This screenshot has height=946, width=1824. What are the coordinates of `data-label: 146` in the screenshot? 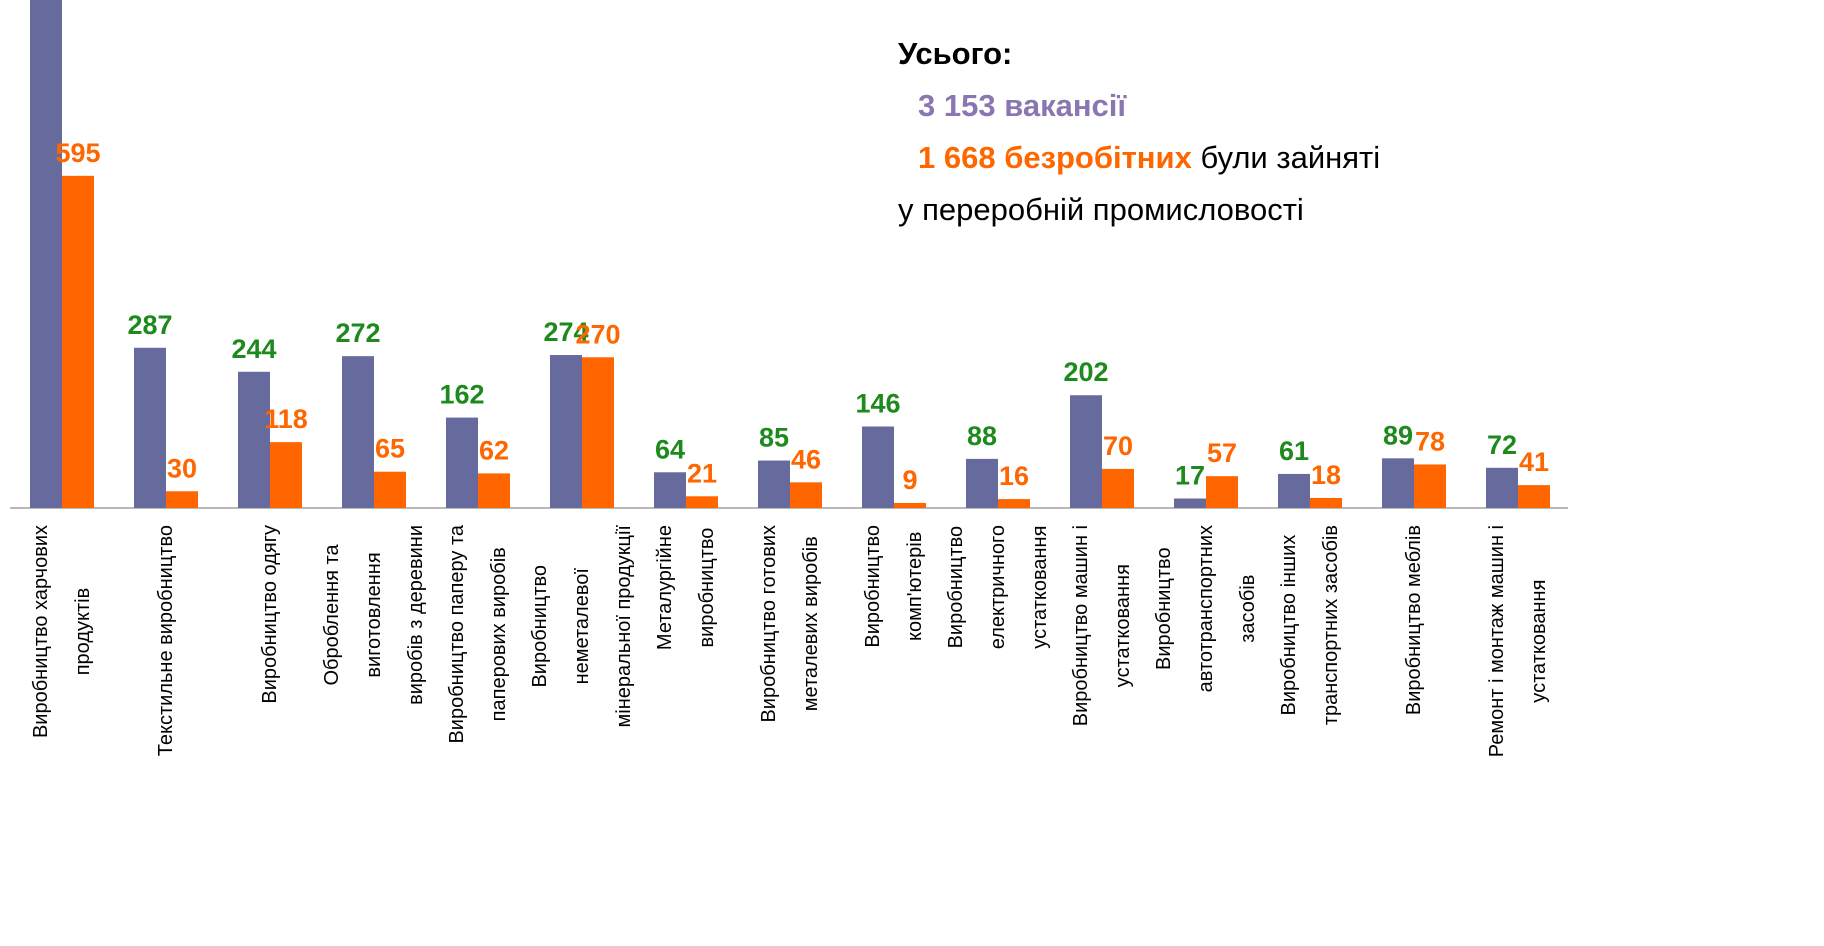 It's located at (877, 403).